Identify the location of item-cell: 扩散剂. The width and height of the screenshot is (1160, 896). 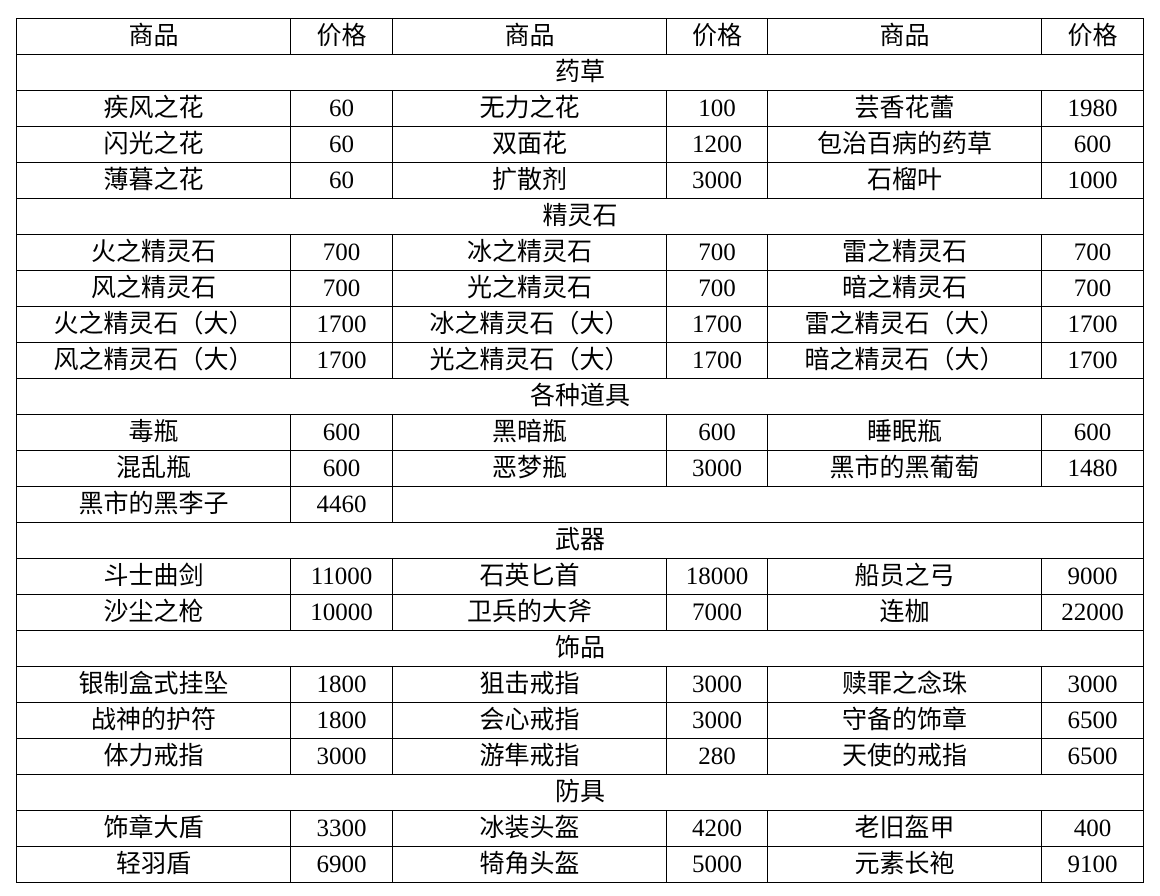
(529, 180).